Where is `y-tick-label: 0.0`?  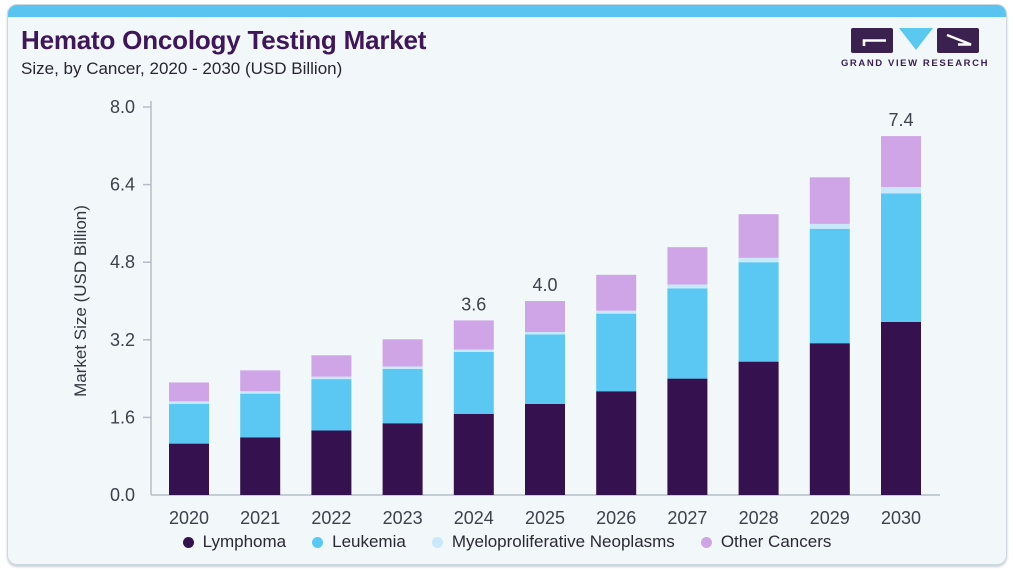
y-tick-label: 0.0 is located at coordinates (122, 495).